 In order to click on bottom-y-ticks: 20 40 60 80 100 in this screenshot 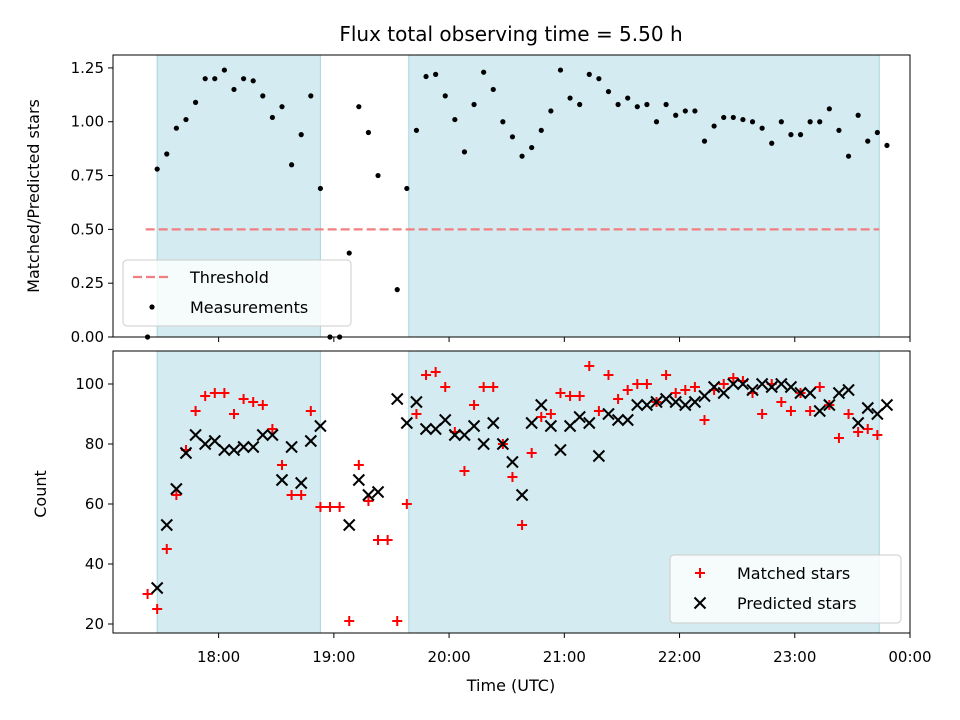, I will do `click(94, 504)`.